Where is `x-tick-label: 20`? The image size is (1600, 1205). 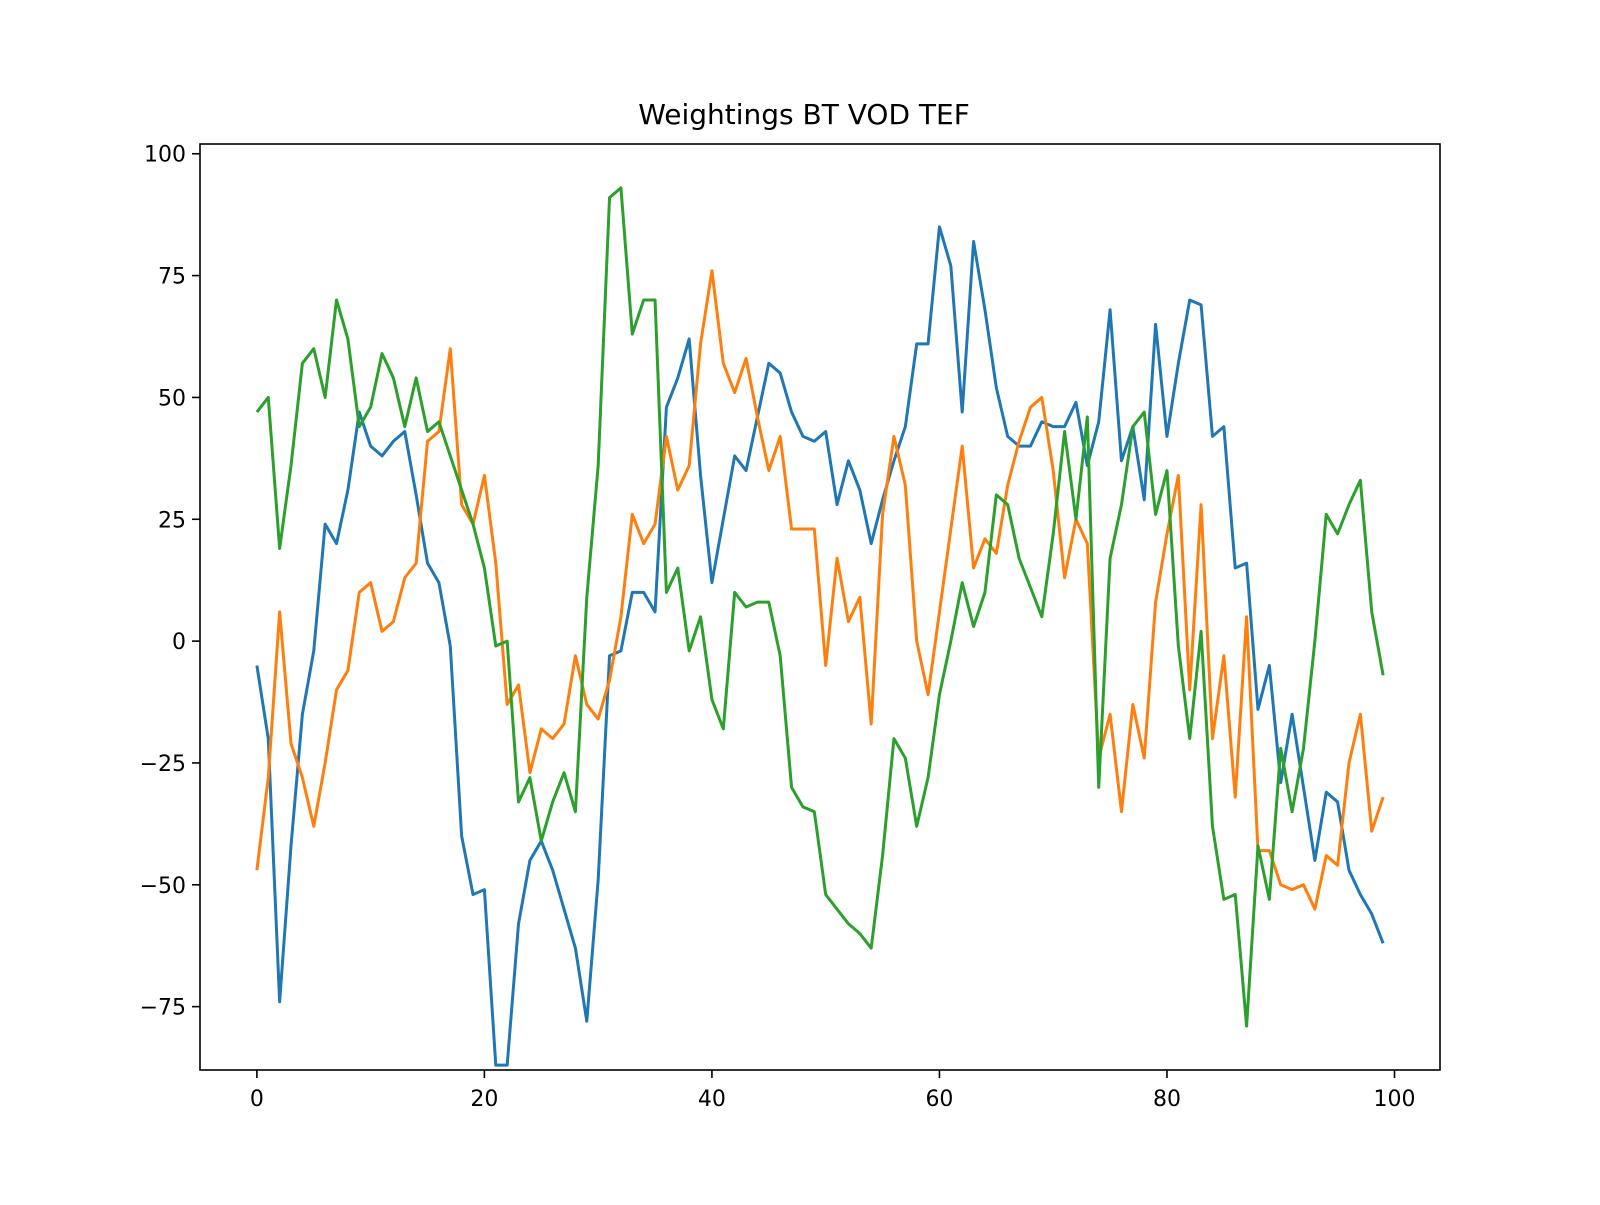 x-tick-label: 20 is located at coordinates (484, 1099).